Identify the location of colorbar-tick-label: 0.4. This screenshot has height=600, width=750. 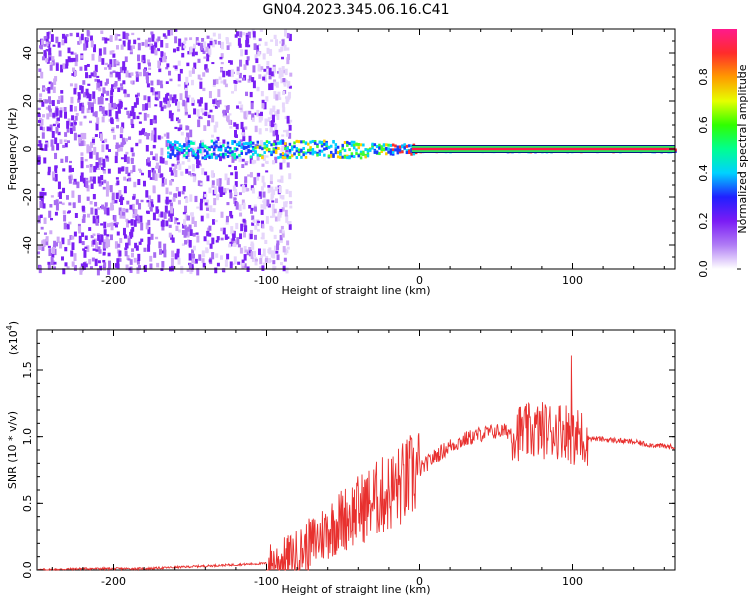
(703, 173).